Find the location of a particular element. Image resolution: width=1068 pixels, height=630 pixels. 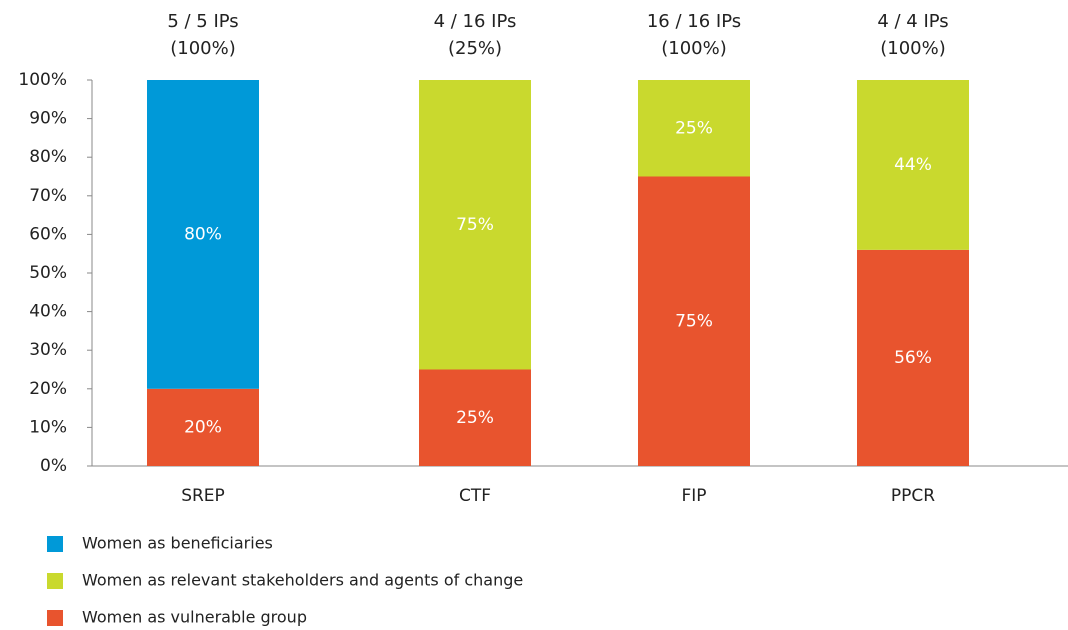

y-tick-label: 50% is located at coordinates (48, 273).